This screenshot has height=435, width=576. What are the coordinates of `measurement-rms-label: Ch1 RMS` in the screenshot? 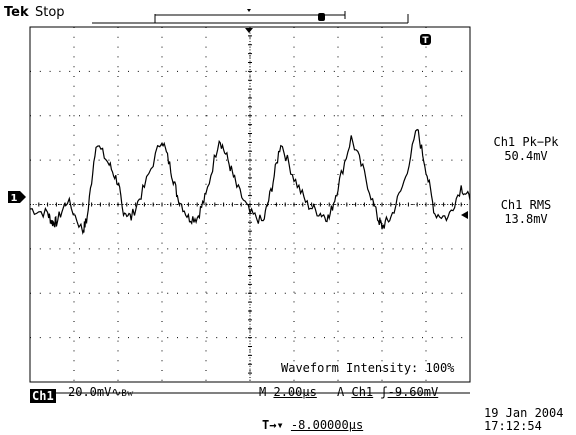 It's located at (526, 205).